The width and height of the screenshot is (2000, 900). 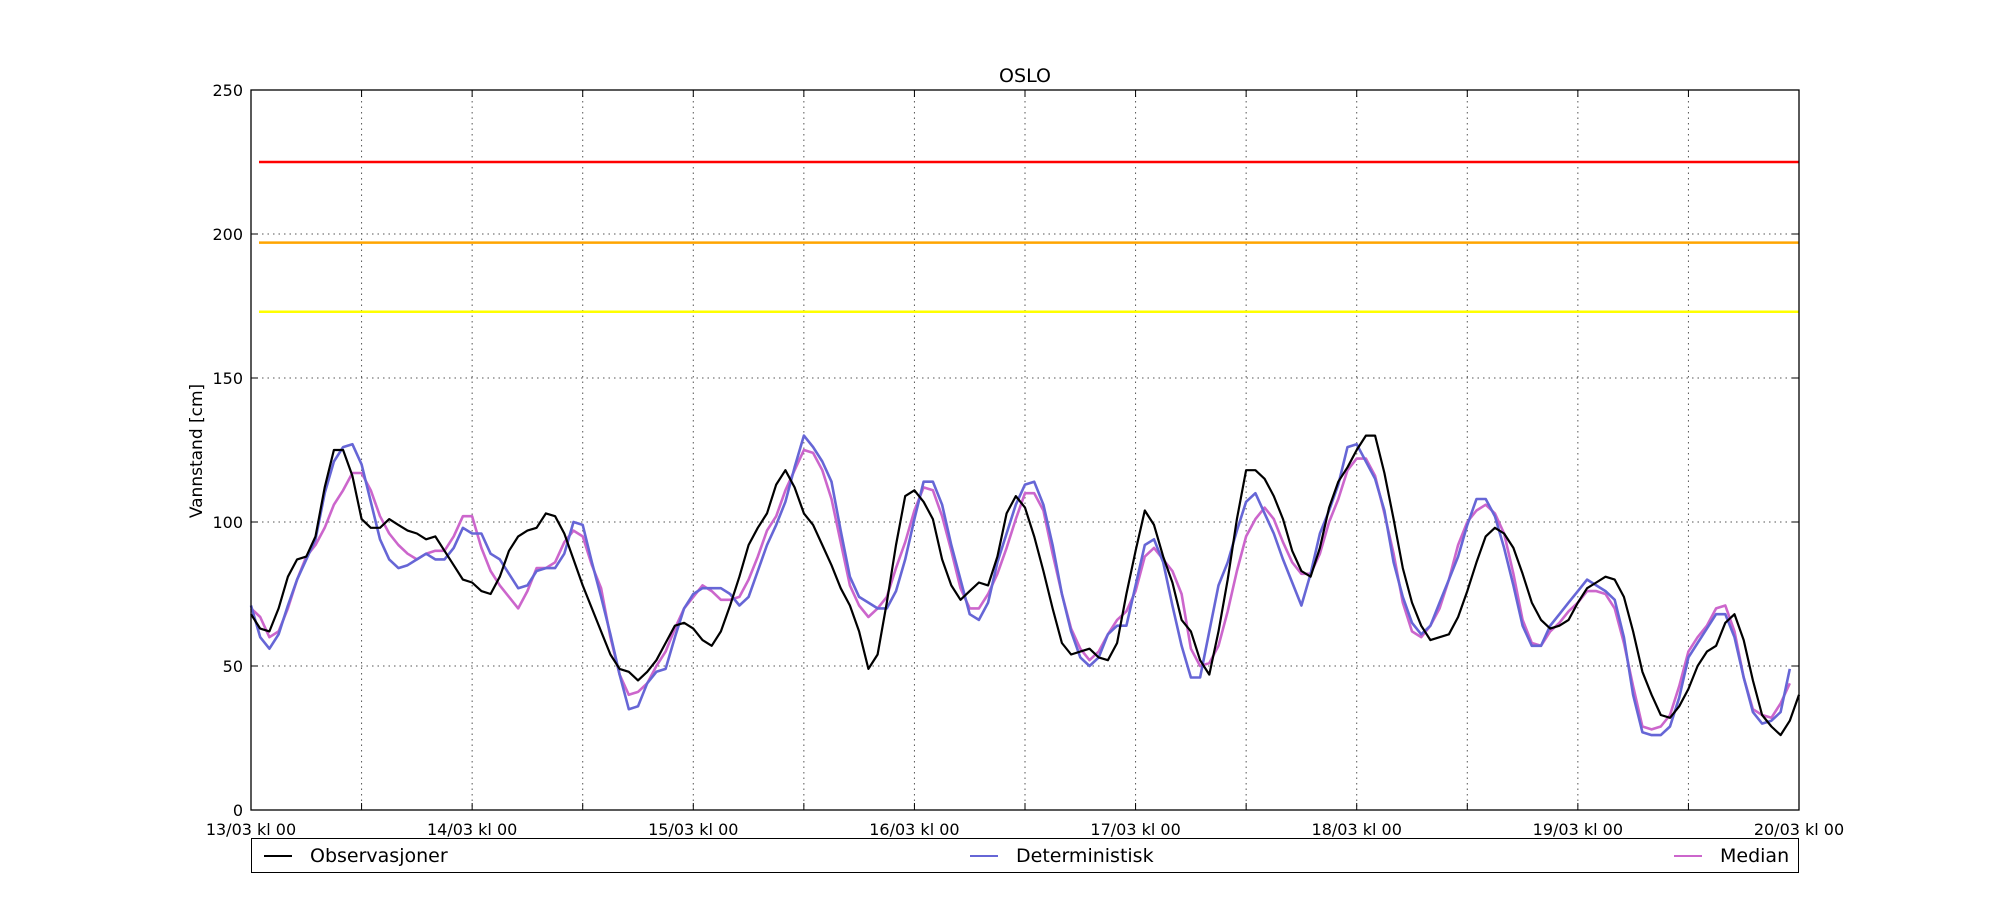 What do you see at coordinates (1085, 855) in the screenshot?
I see `legend-label-deterministic: Deterministisk` at bounding box center [1085, 855].